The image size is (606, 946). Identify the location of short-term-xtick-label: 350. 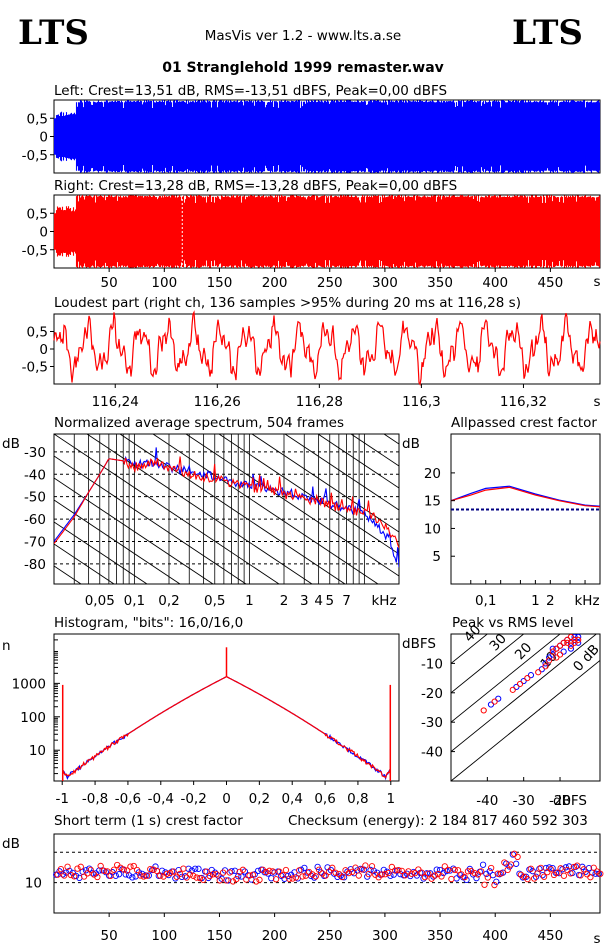
(440, 936).